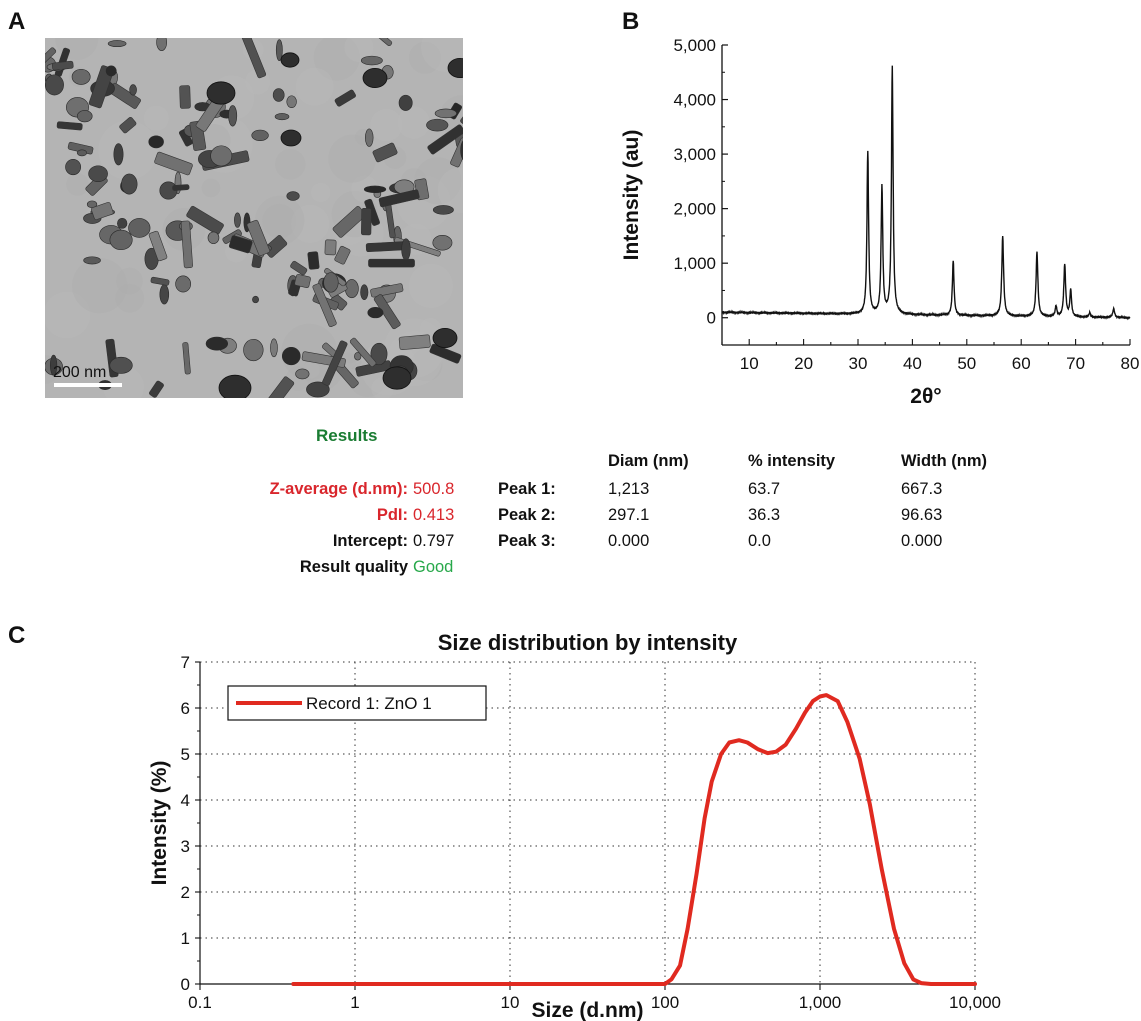 This screenshot has height=1021, width=1141. I want to click on peak-1-width: 667.3, so click(922, 489).